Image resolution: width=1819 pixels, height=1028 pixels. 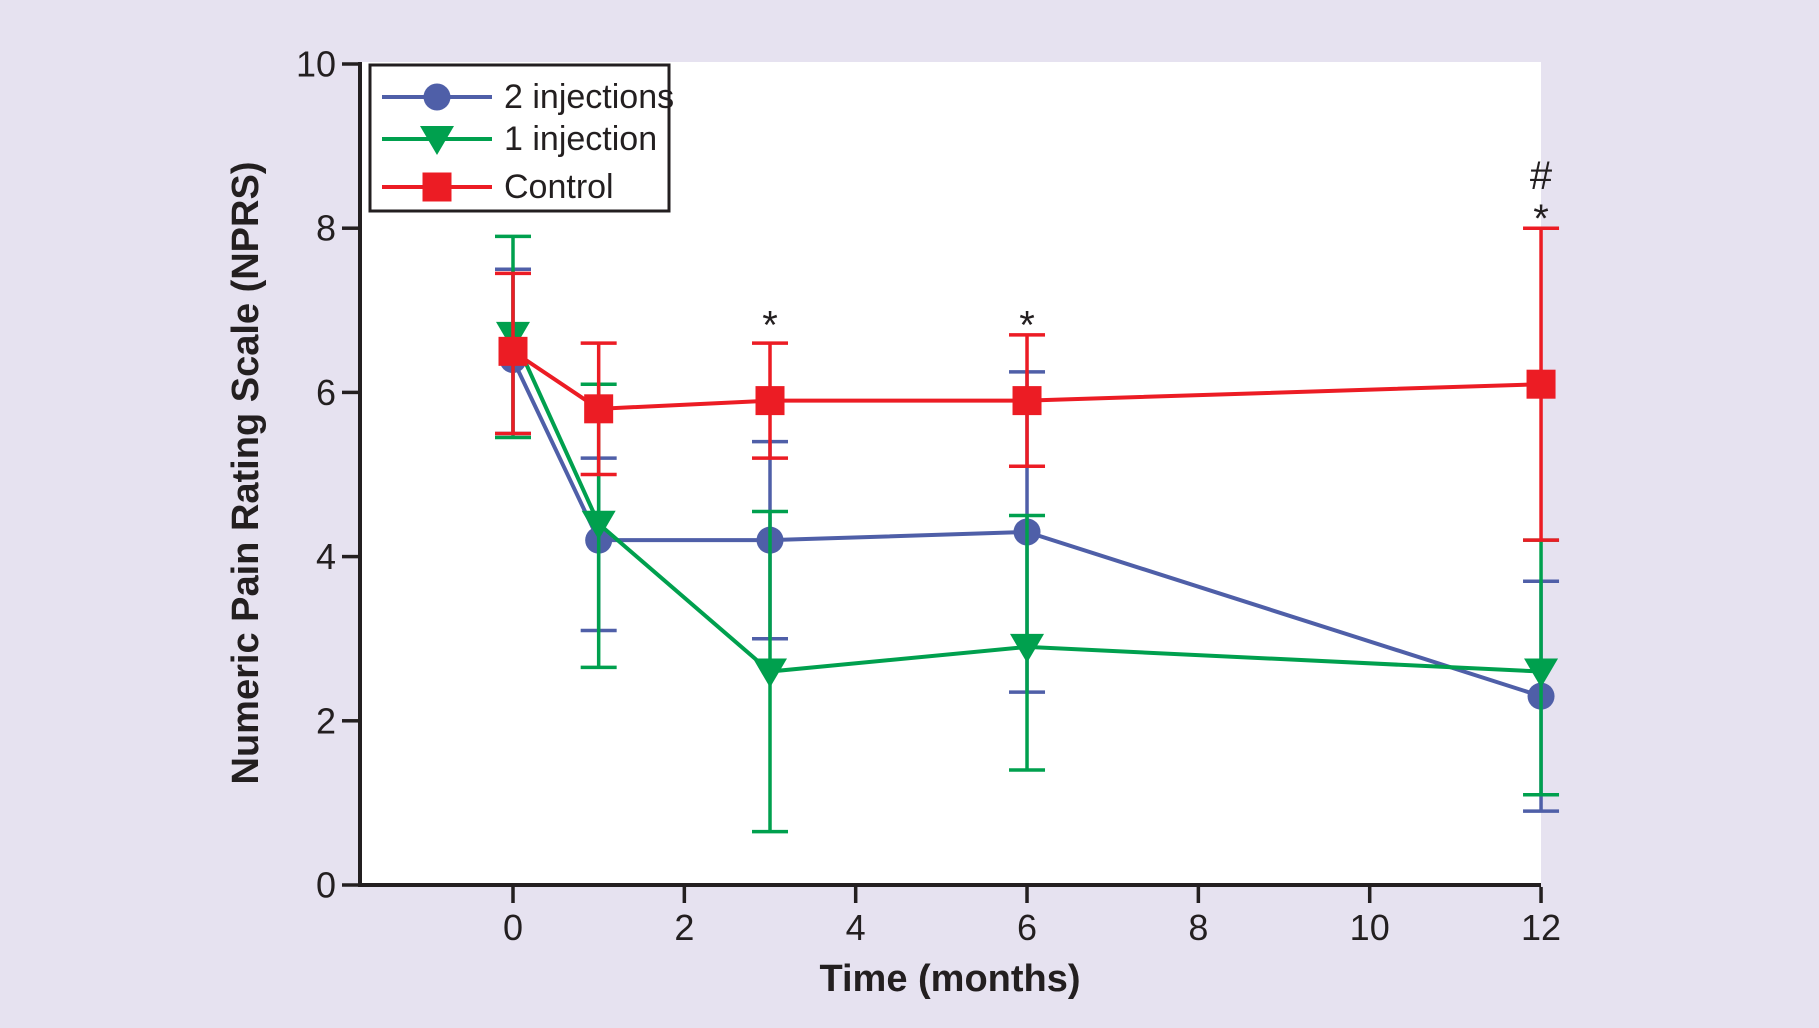 I want to click on significance-hash: #, so click(x=1541, y=176).